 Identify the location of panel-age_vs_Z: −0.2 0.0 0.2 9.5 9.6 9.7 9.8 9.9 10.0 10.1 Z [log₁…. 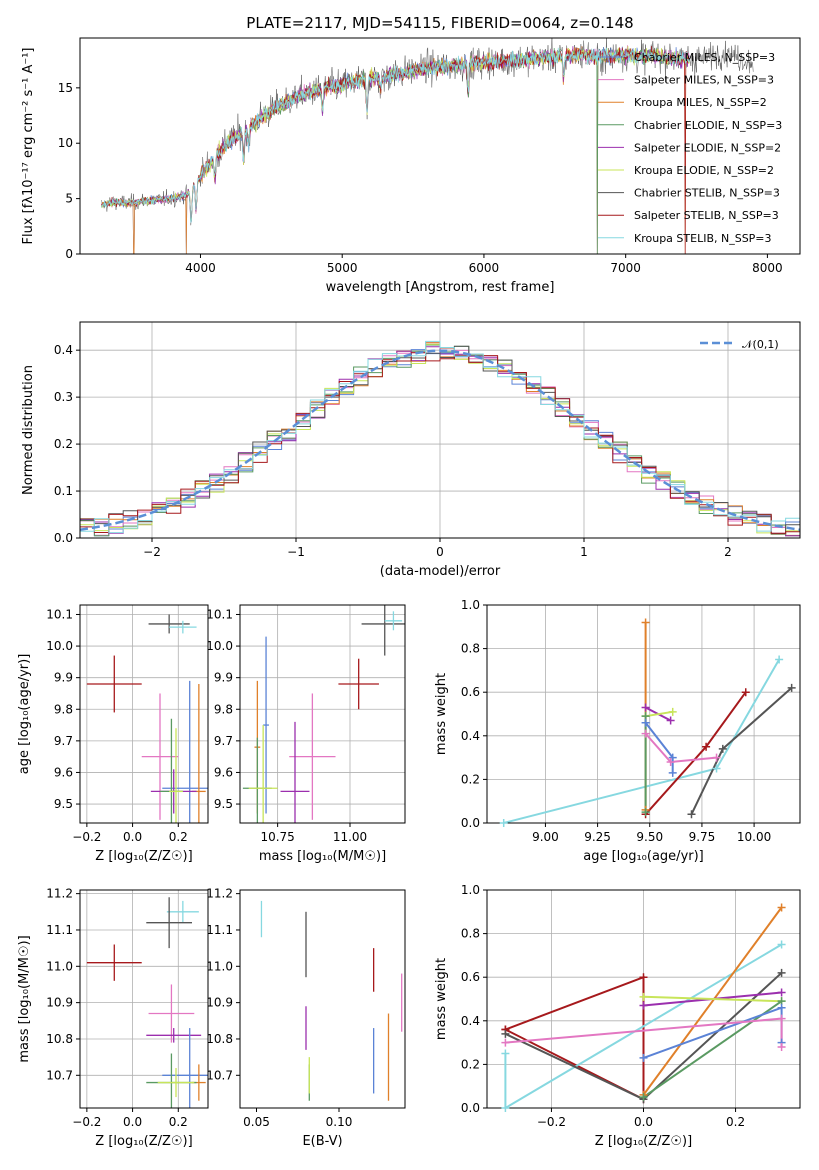
(113, 734).